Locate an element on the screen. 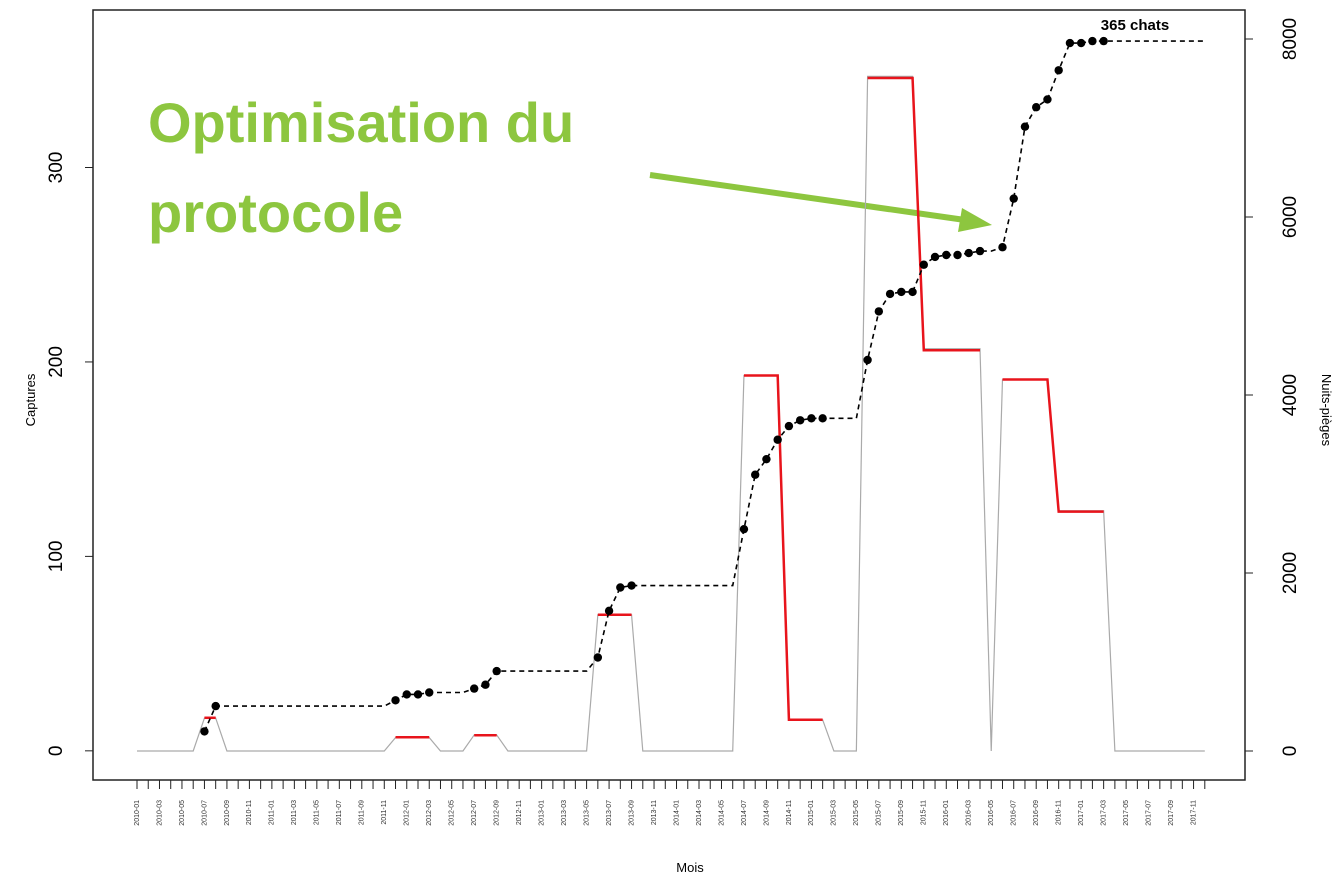 Image resolution: width=1333 pixels, height=877 pixels. x-tick-label: 2016-01 is located at coordinates (946, 813).